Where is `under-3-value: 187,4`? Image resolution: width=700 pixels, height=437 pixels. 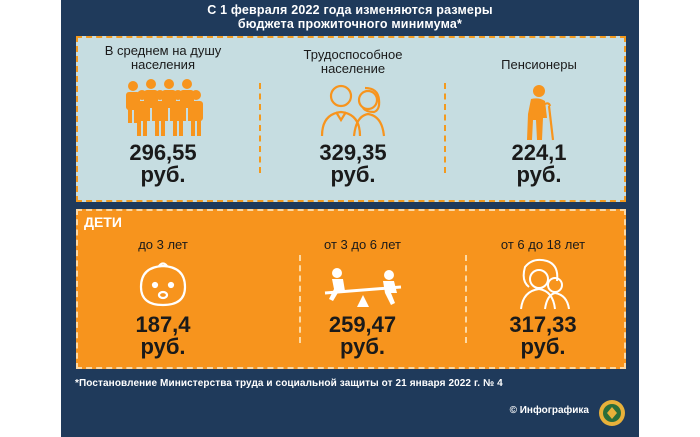 under-3-value: 187,4 is located at coordinates (163, 324).